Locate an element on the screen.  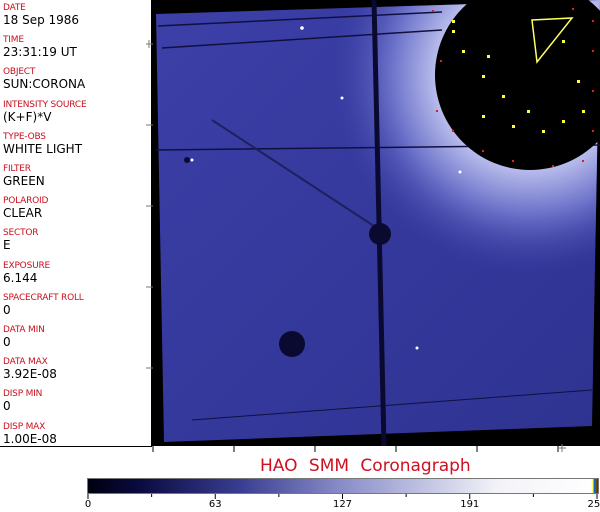
field-intensity-source: INTENSITY SOURCE (K+F)*V is located at coordinates (45, 112).